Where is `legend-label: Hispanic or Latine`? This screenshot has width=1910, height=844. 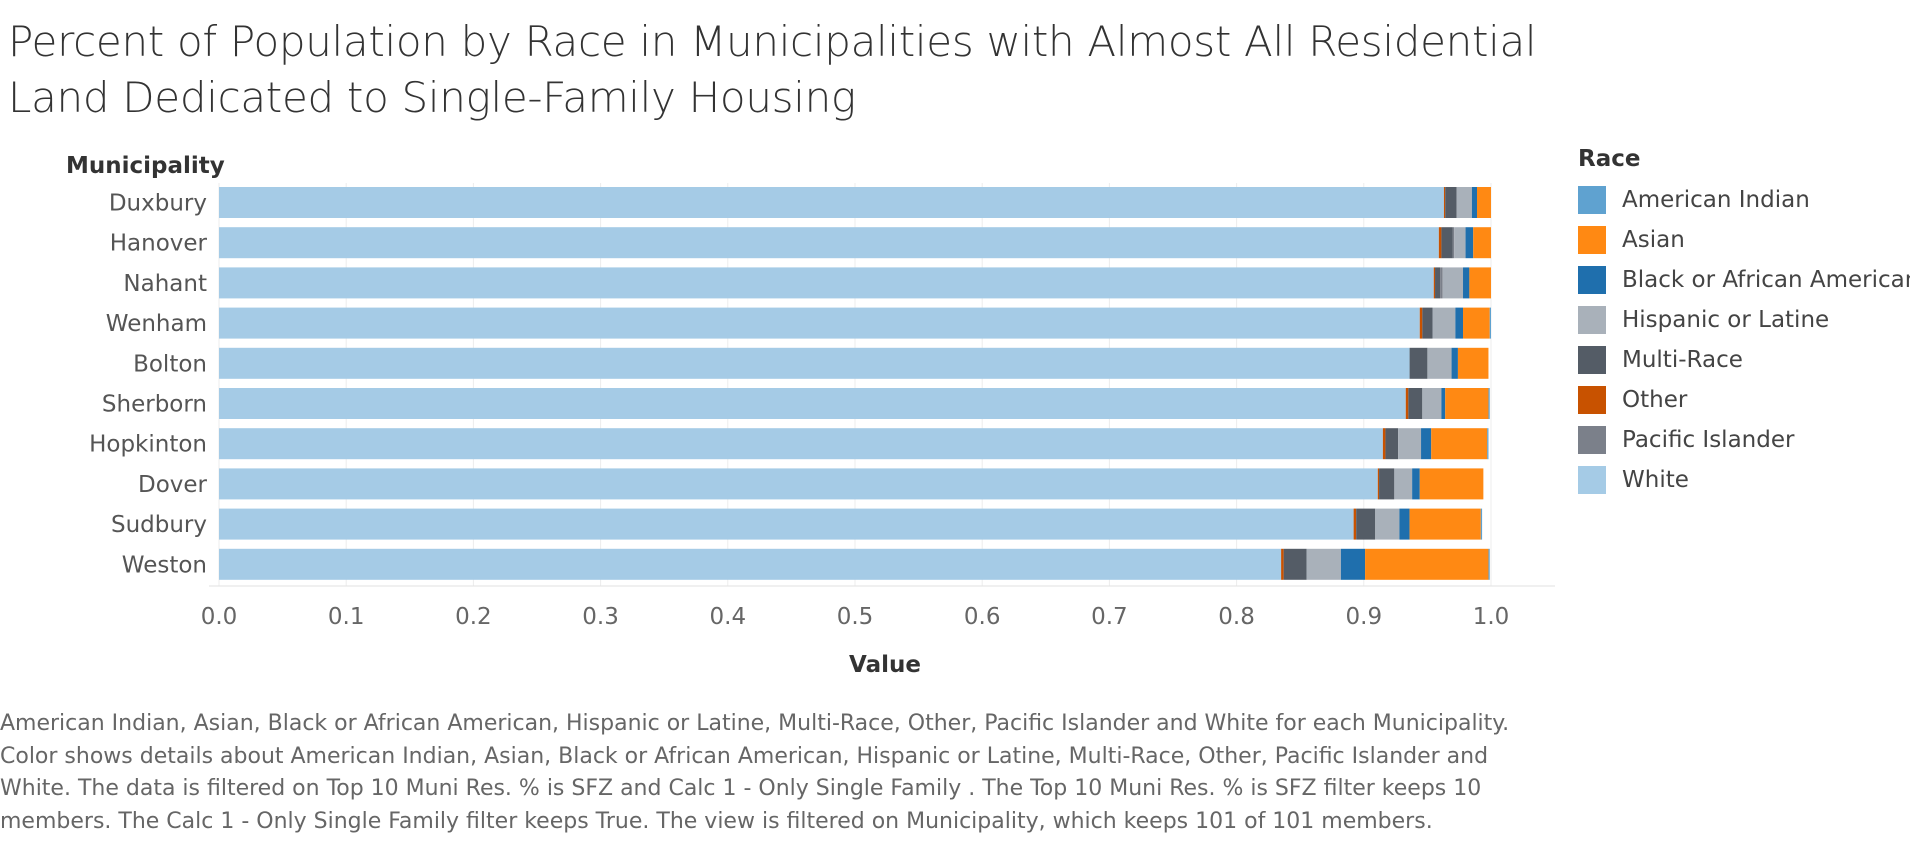 legend-label: Hispanic or Latine is located at coordinates (1726, 320).